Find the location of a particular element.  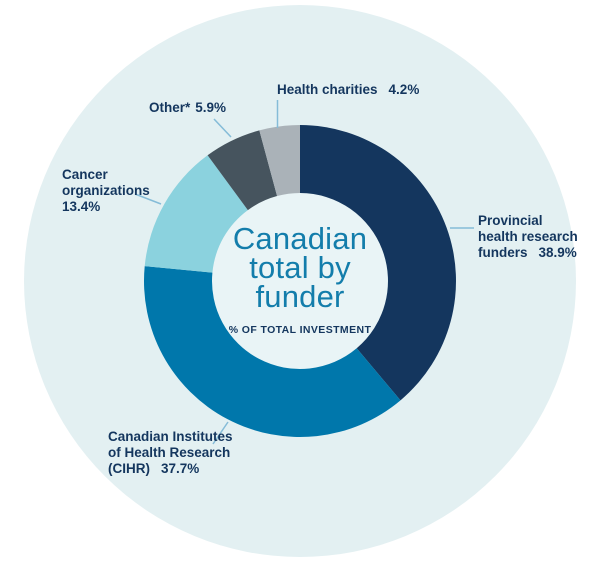

donut-slice-provincial is located at coordinates (378, 263).